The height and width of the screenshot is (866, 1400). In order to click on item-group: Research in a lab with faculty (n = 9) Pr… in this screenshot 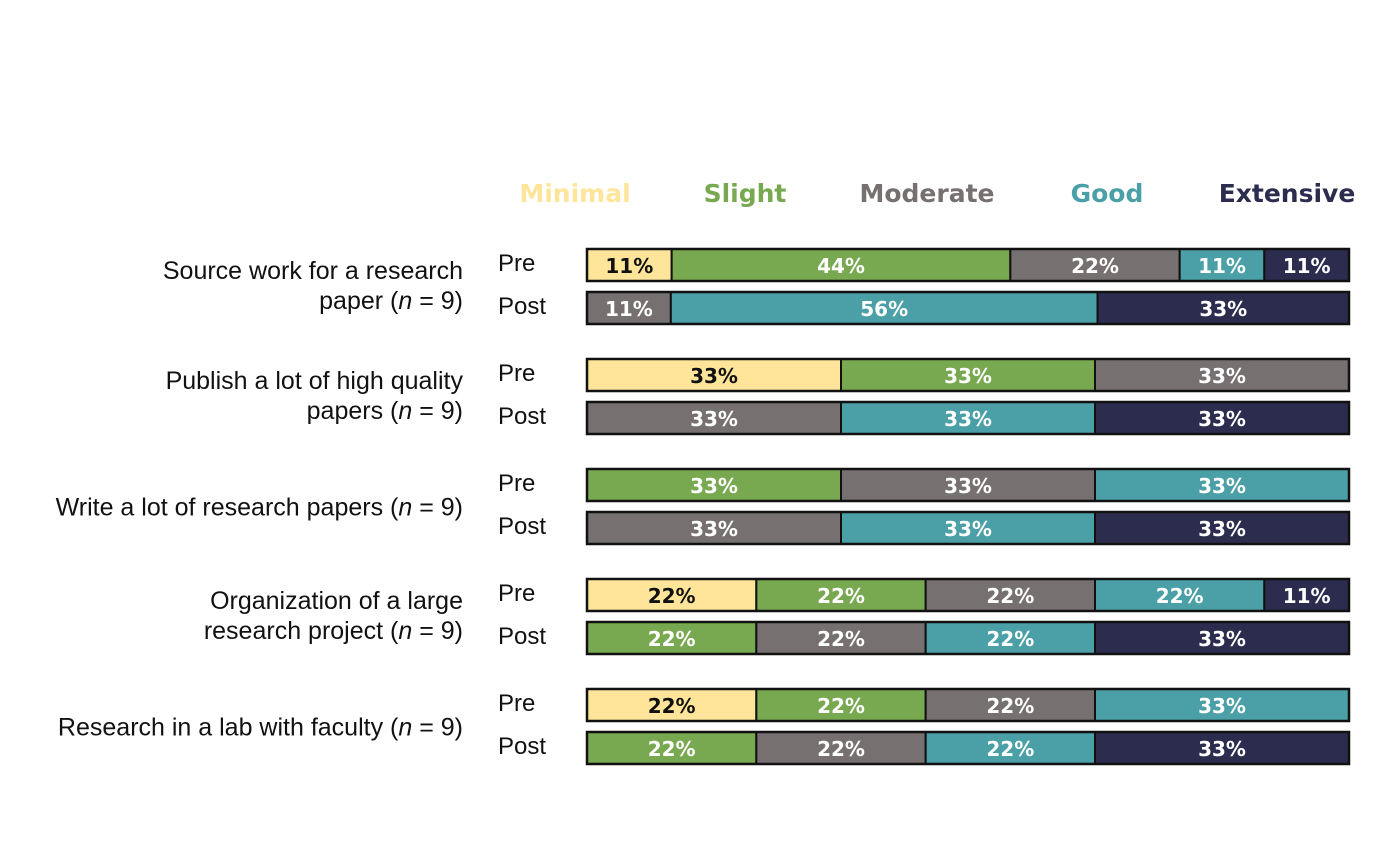, I will do `click(704, 726)`.